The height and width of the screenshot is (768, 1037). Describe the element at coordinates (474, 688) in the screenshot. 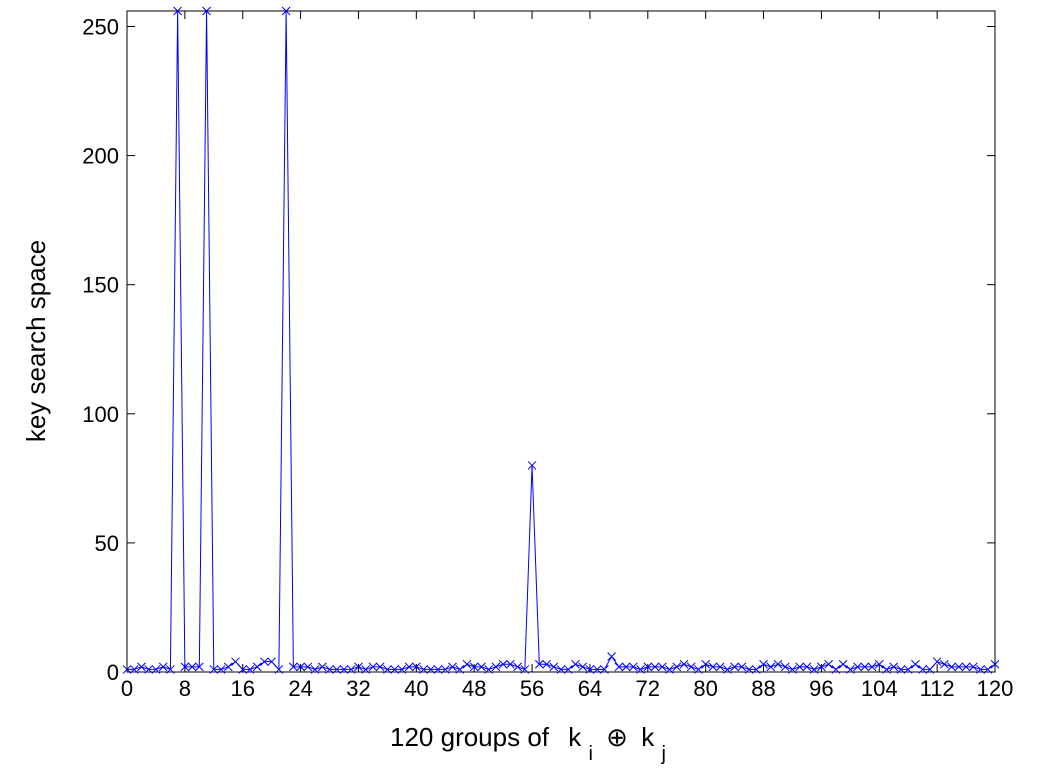

I see `x-tick-label: 48` at that location.